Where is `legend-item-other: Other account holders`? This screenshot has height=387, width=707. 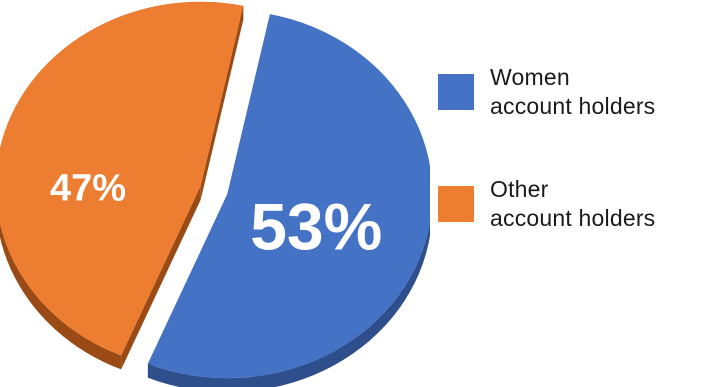
legend-item-other: Other account holders is located at coordinates (572, 204).